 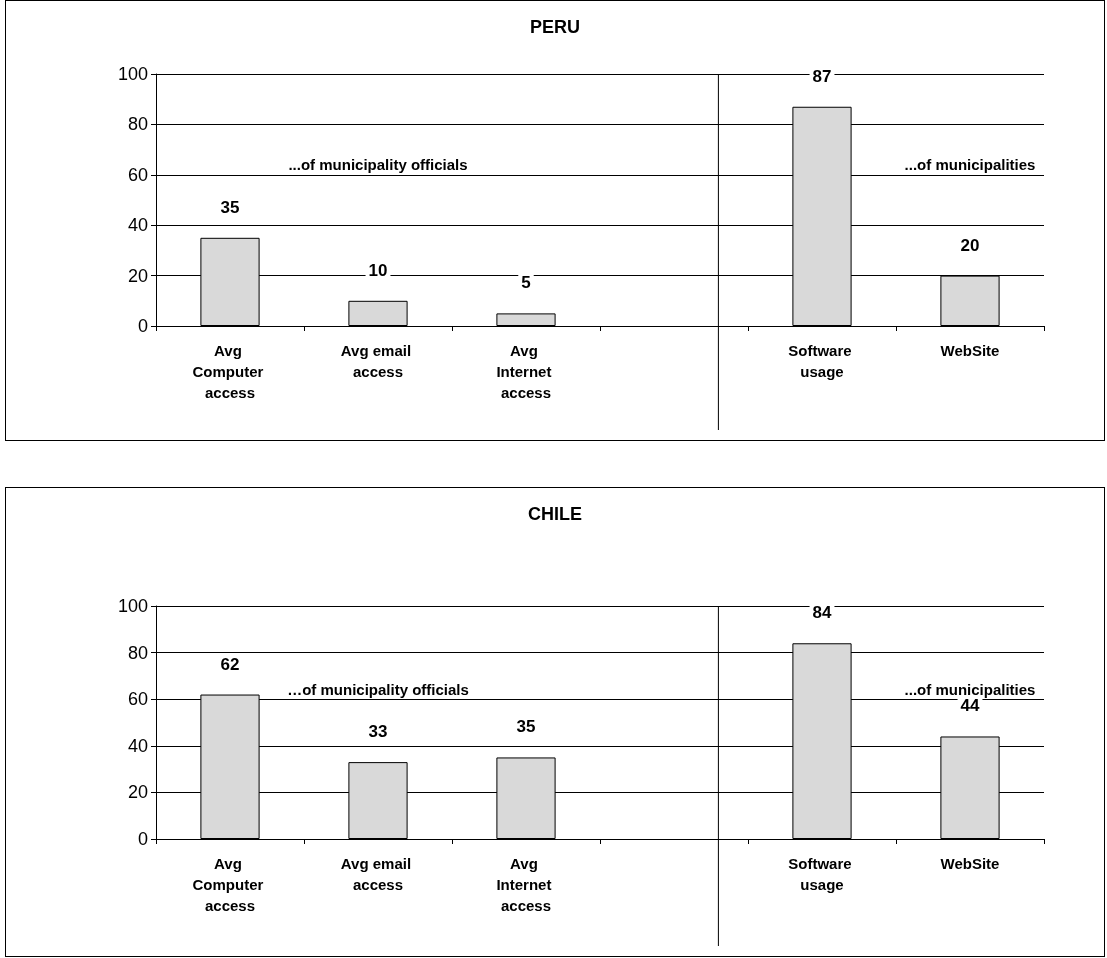 What do you see at coordinates (526, 283) in the screenshot?
I see `data-label: 5` at bounding box center [526, 283].